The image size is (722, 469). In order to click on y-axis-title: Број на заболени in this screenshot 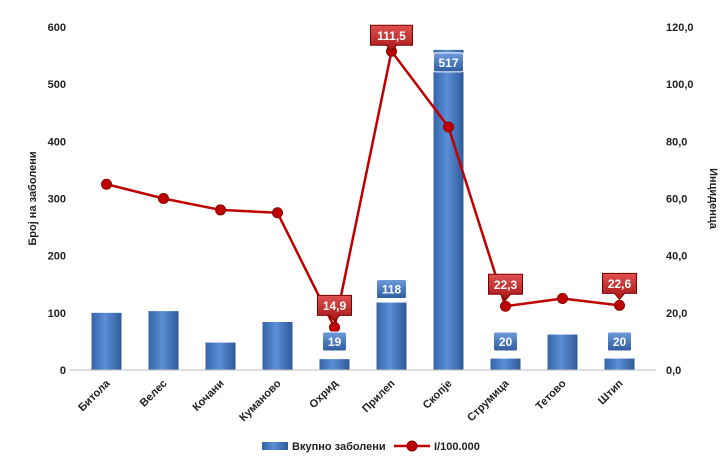, I will do `click(33, 198)`.